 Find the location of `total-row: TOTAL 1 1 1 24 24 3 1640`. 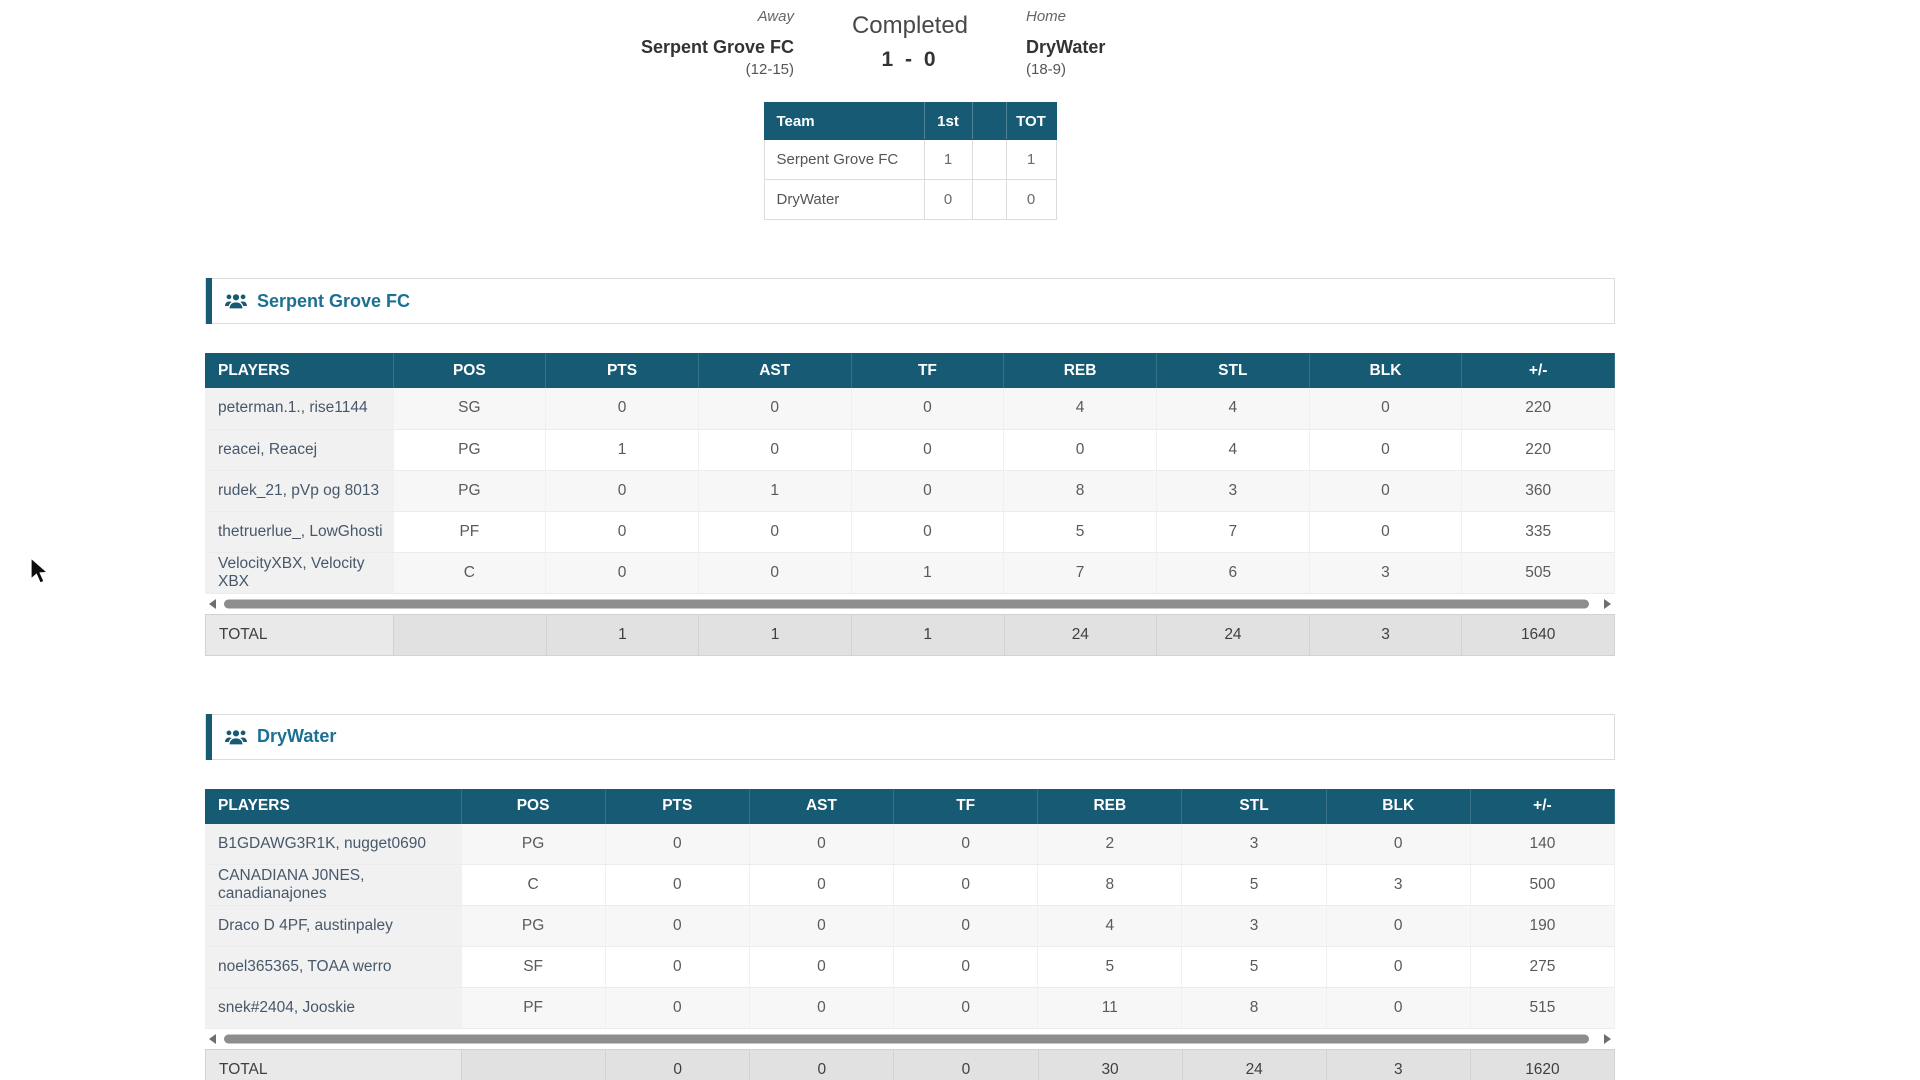

total-row: TOTAL 1 1 1 24 24 3 1640 is located at coordinates (910, 634).